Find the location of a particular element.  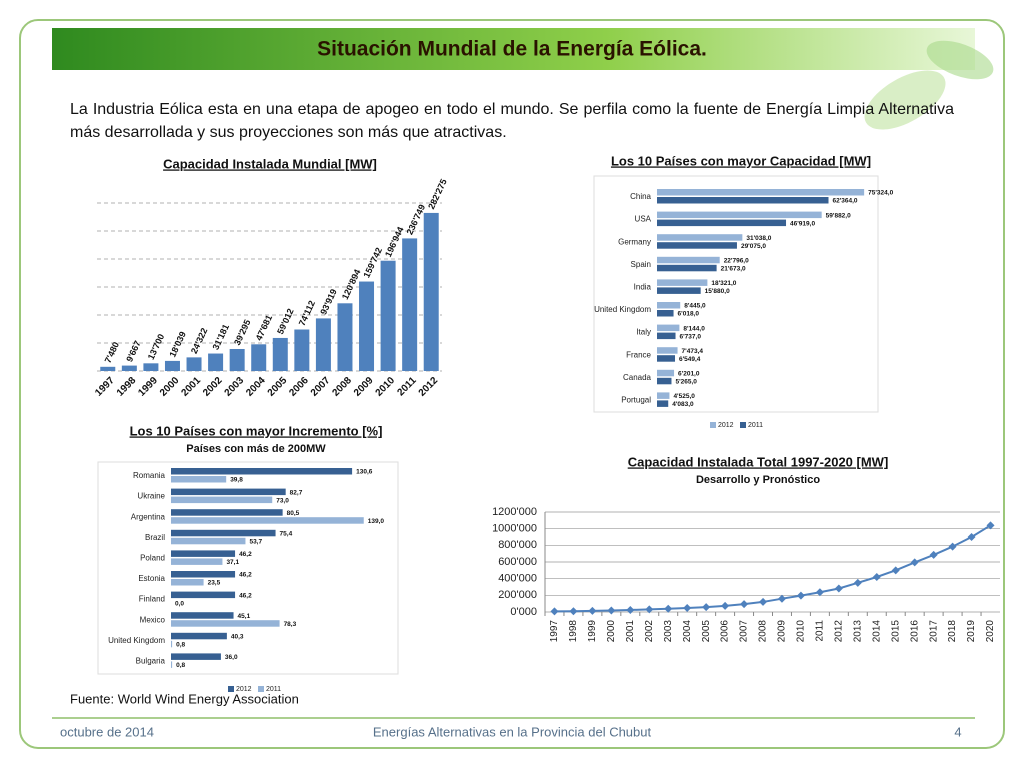

page-number: 4 is located at coordinates (957, 731).